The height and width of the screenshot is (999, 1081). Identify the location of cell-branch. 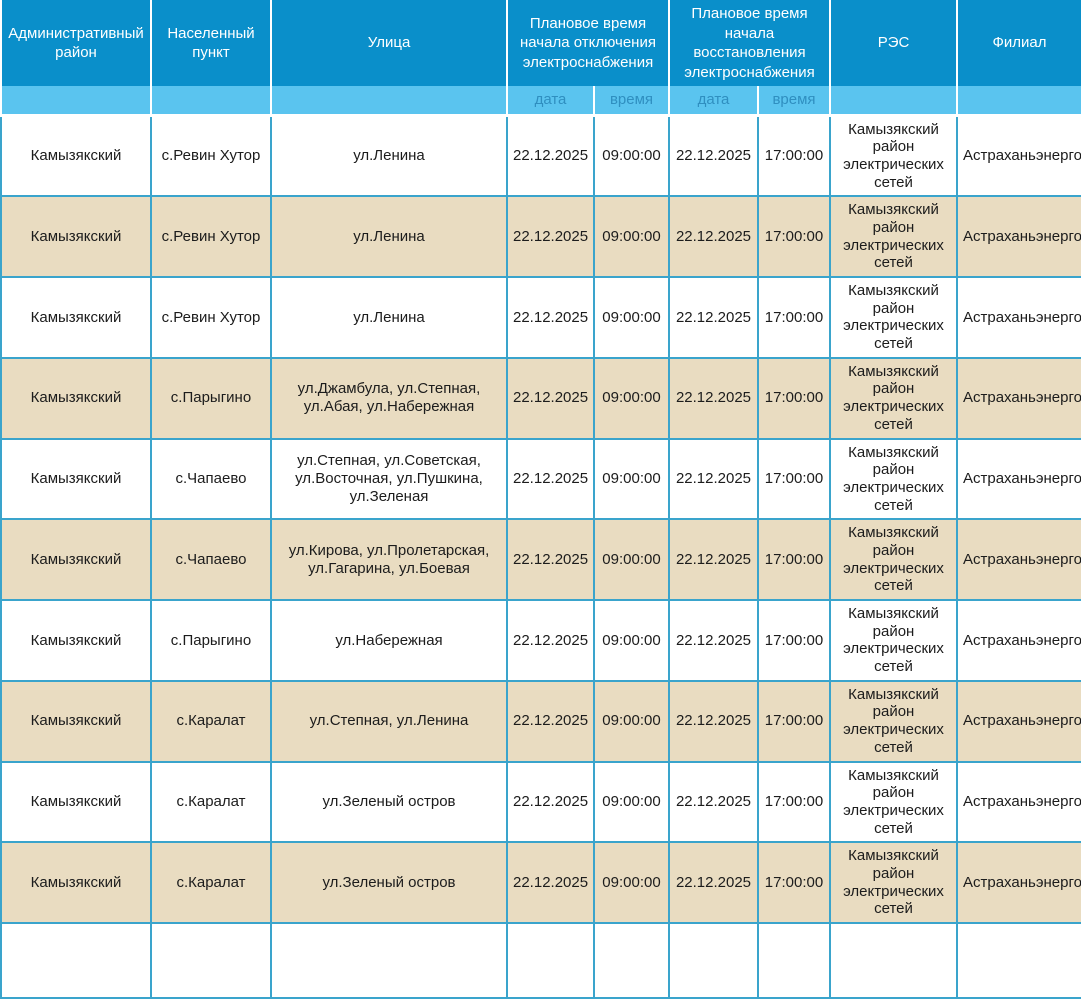
(1018, 960).